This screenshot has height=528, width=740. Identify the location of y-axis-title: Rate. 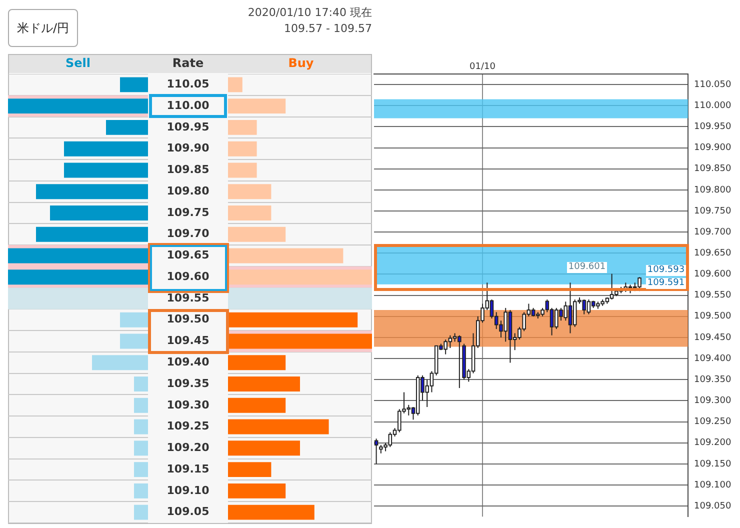
(188, 63).